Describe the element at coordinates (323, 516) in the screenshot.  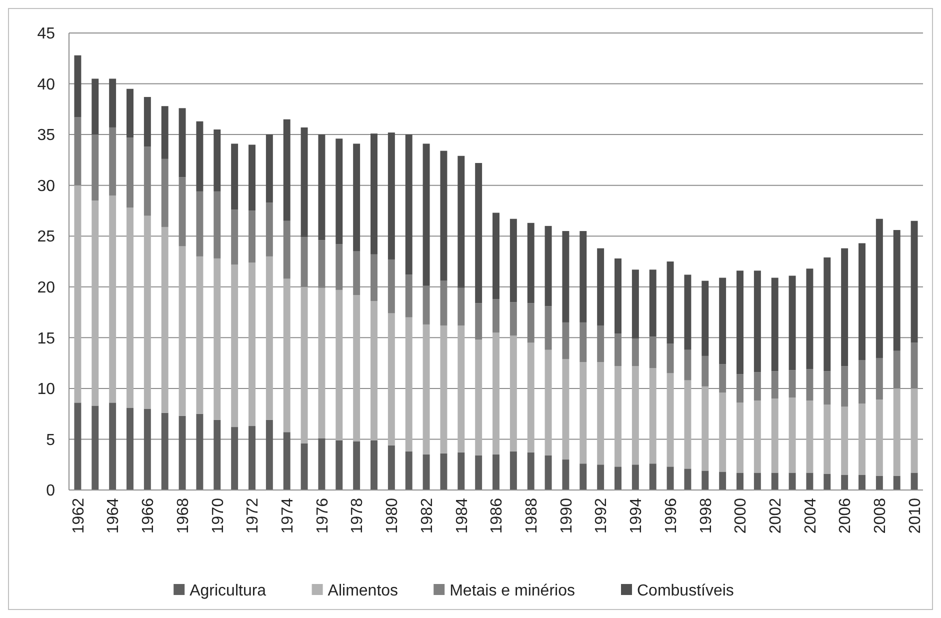
I see `x-tick-label: 1976` at that location.